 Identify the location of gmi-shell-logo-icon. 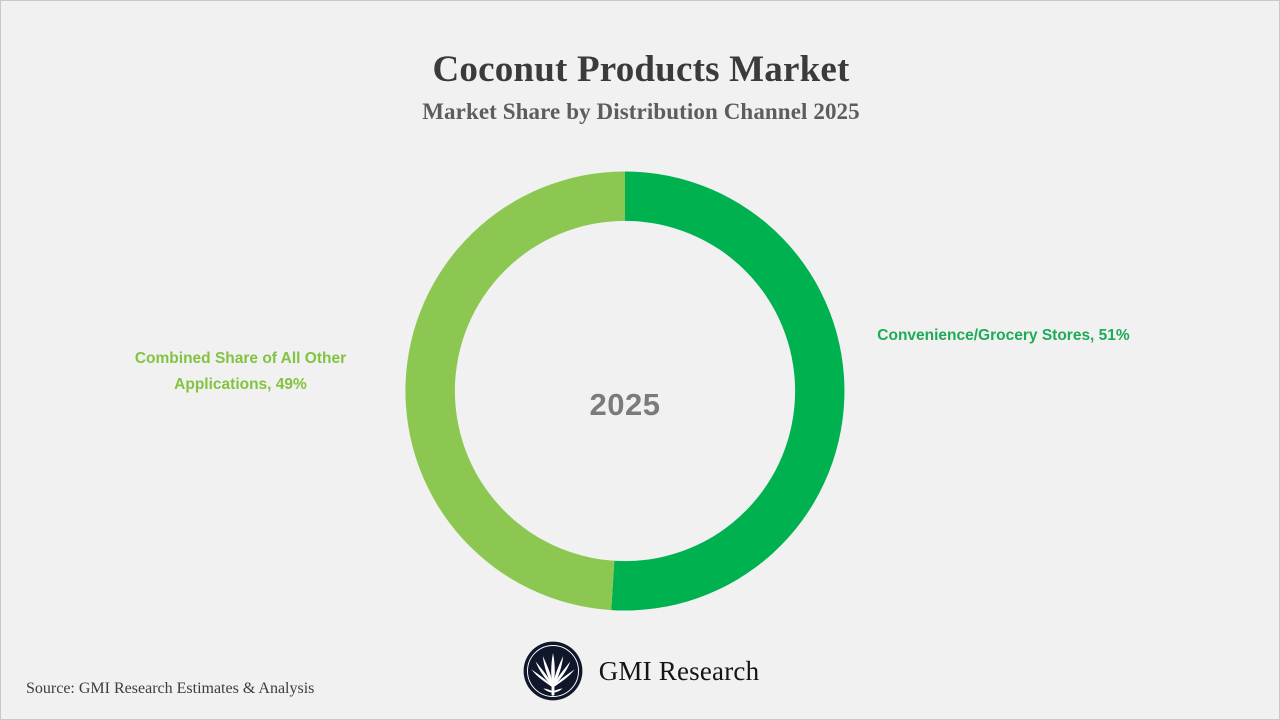
(553, 671).